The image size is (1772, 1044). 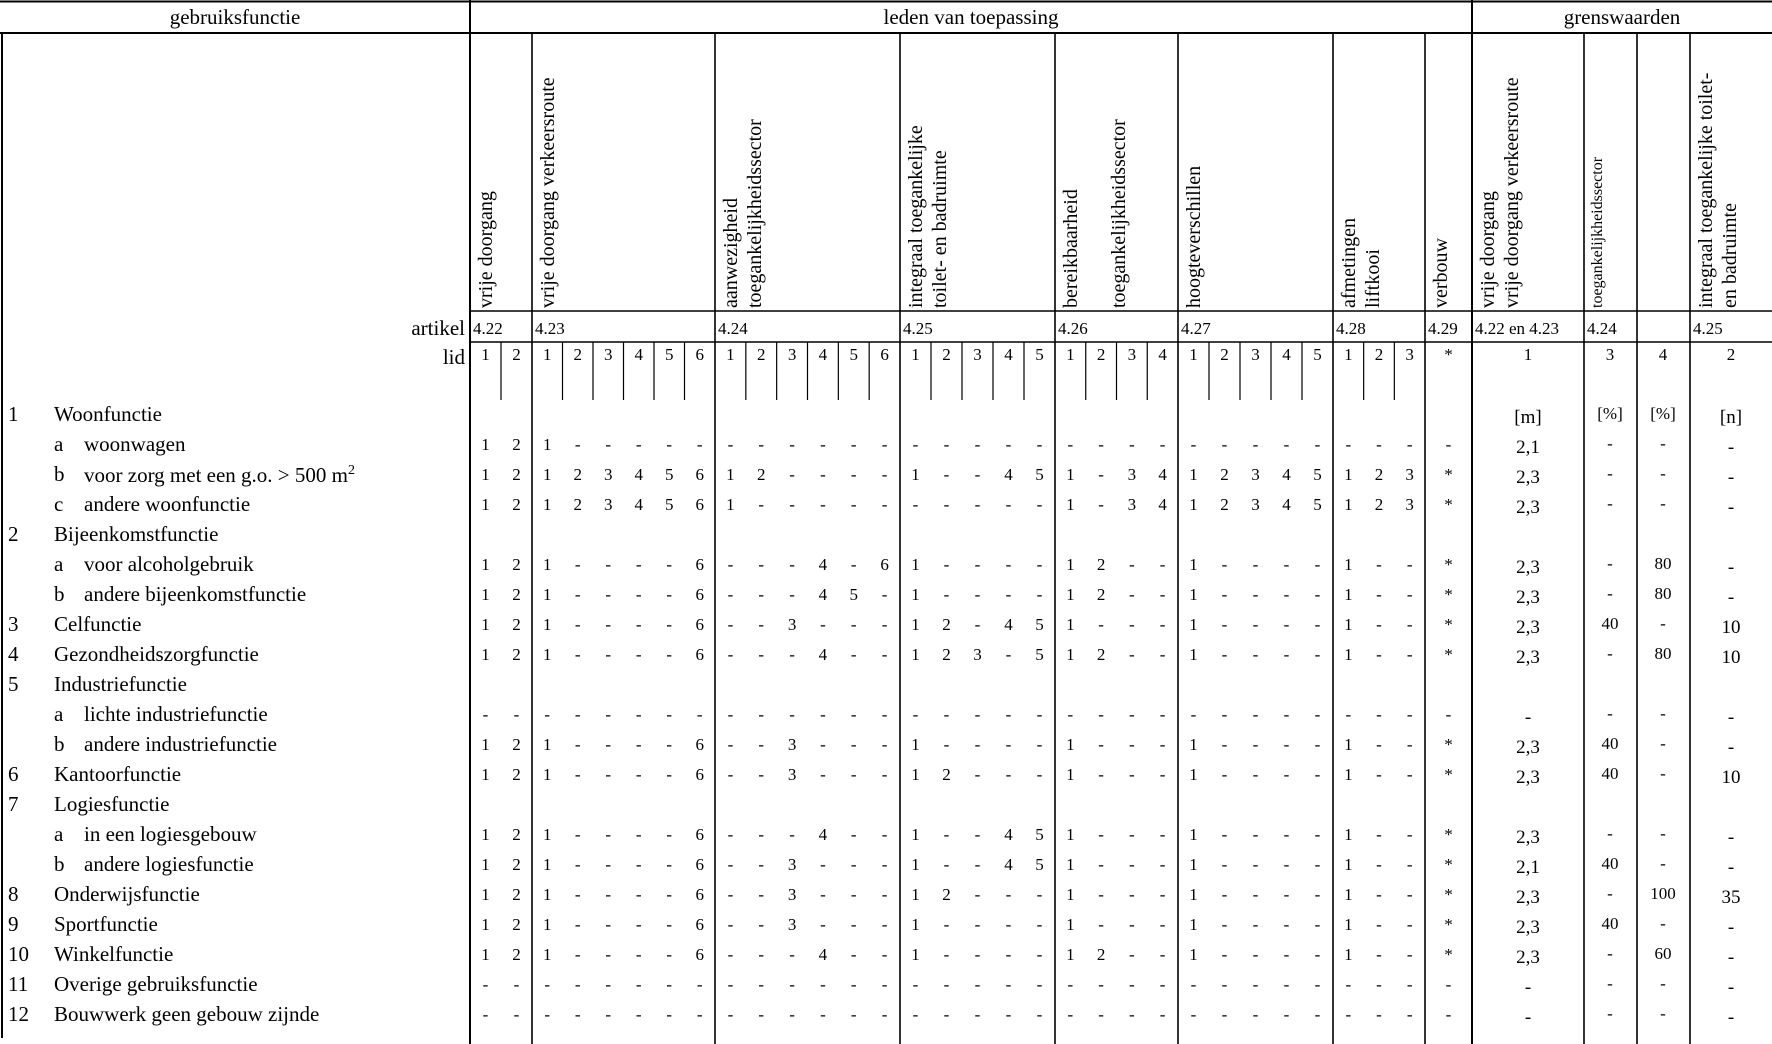 I want to click on header-gebruiksfunctie: gebruiksfunctie, so click(x=235, y=17).